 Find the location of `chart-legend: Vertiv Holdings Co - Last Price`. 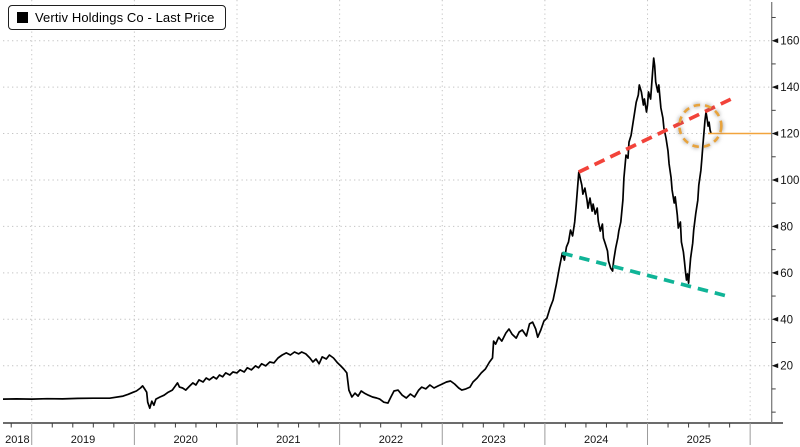

chart-legend: Vertiv Holdings Co - Last Price is located at coordinates (117, 17).